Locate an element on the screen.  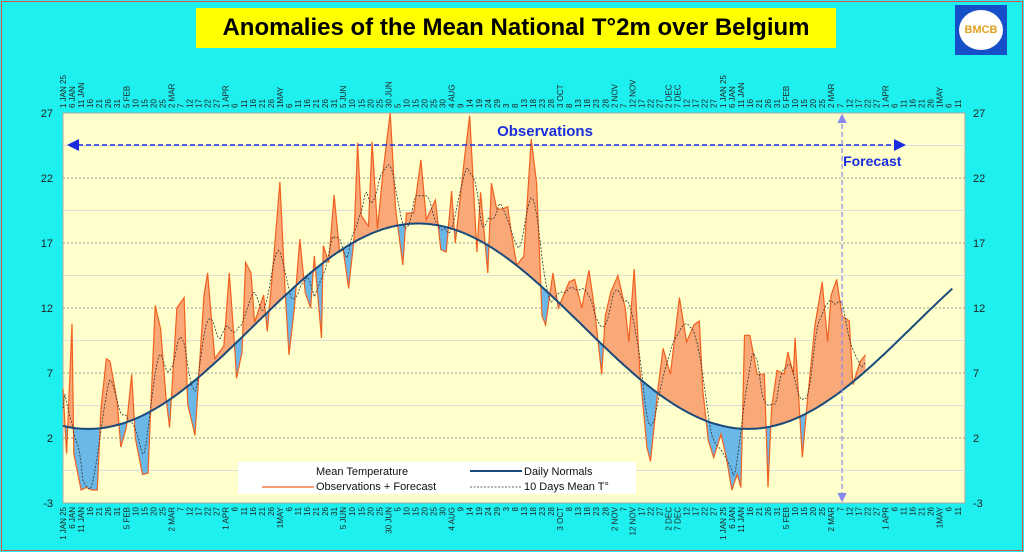
x-tick-label-bottom: 14 is located at coordinates (470, 510).